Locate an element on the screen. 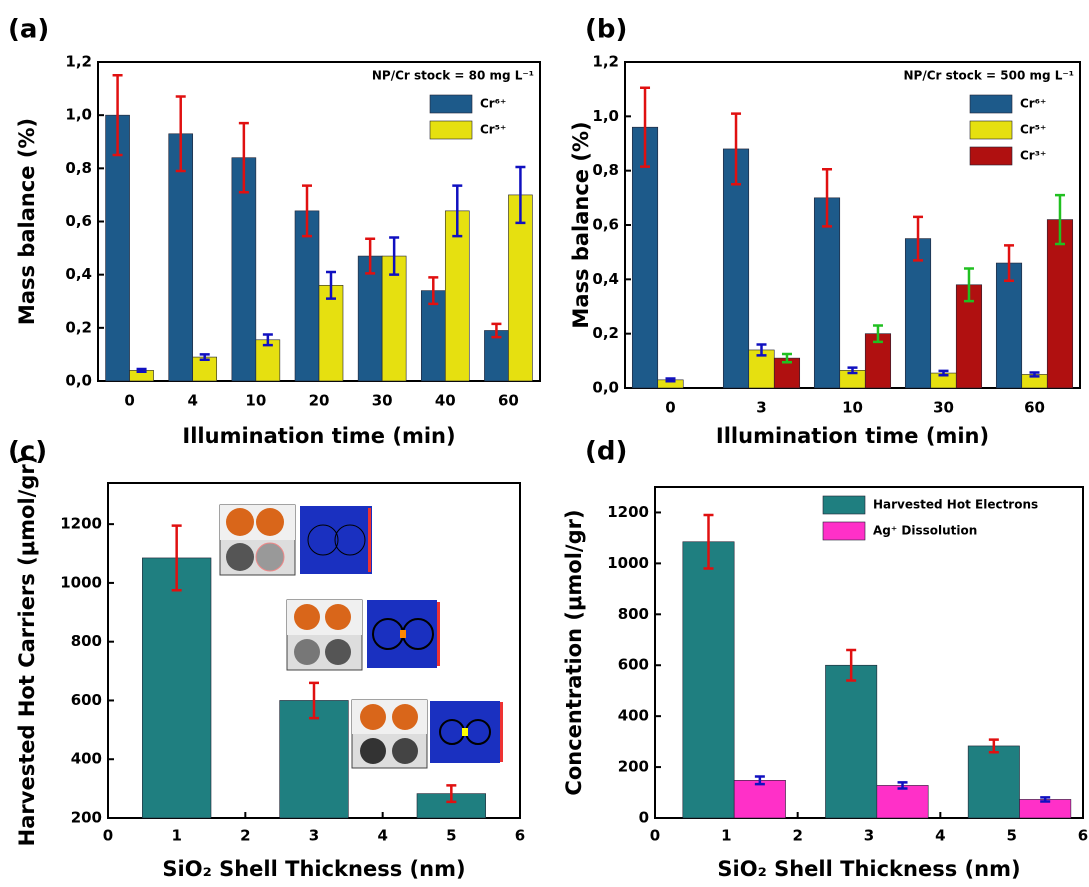  legend-label: Harvested Hot Electrons is located at coordinates (955, 505).